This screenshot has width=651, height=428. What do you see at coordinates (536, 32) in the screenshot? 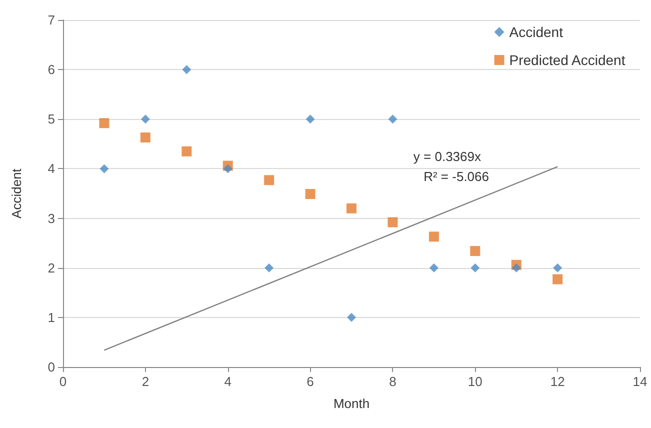
I see `legend-label: Accident` at bounding box center [536, 32].